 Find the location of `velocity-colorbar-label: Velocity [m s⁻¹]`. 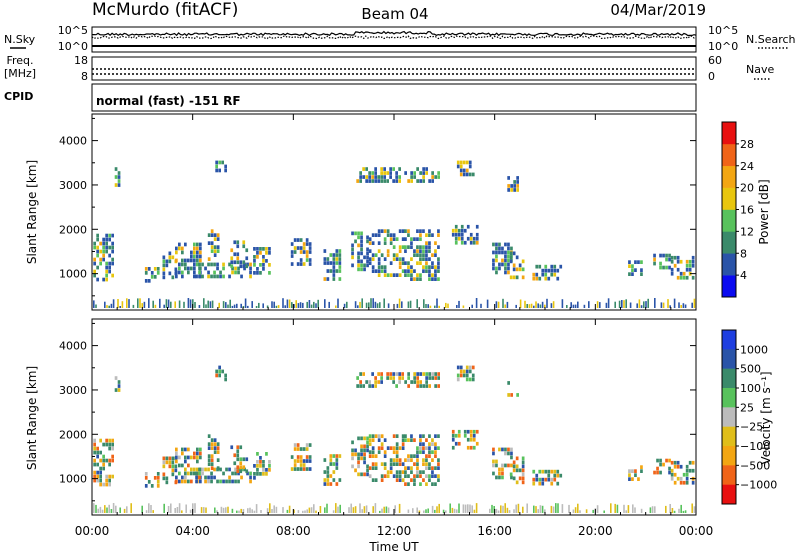

velocity-colorbar-label: Velocity [m s⁻¹] is located at coordinates (766, 417).